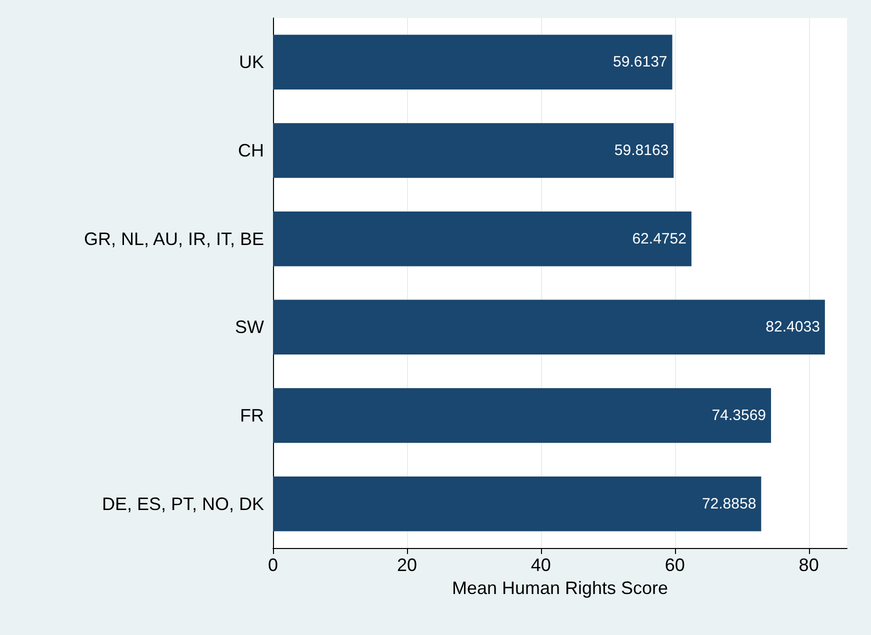 The image size is (871, 635). I want to click on y-tick-label: FR, so click(252, 416).